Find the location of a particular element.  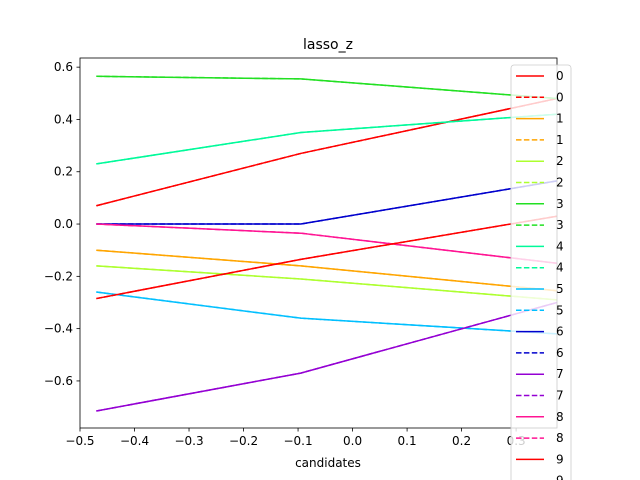

series-line-5-dashed is located at coordinates (326, 313).